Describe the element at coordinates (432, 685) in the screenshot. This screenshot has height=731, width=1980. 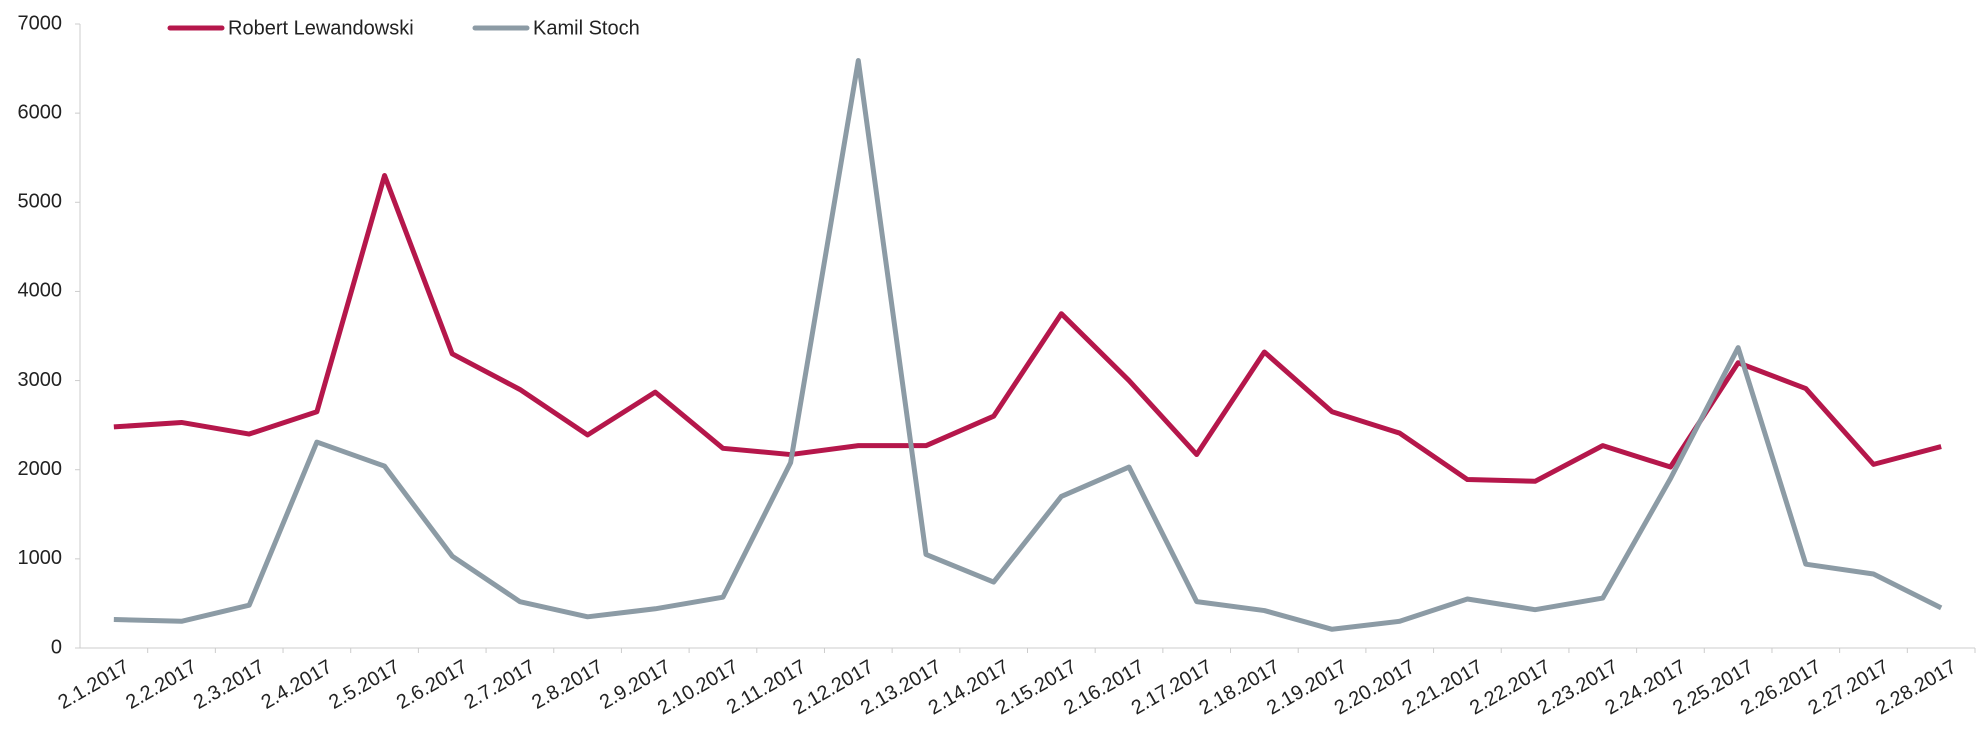
I see `x-tick-label: 2.6.2017` at that location.